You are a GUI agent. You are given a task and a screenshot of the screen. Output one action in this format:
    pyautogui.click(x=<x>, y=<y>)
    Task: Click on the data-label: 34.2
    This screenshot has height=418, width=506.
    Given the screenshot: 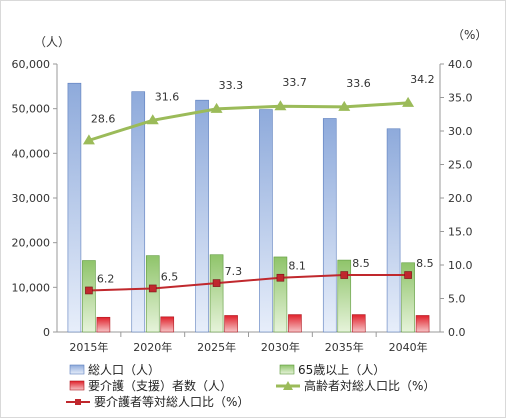 What is the action you would take?
    pyautogui.click(x=422, y=79)
    